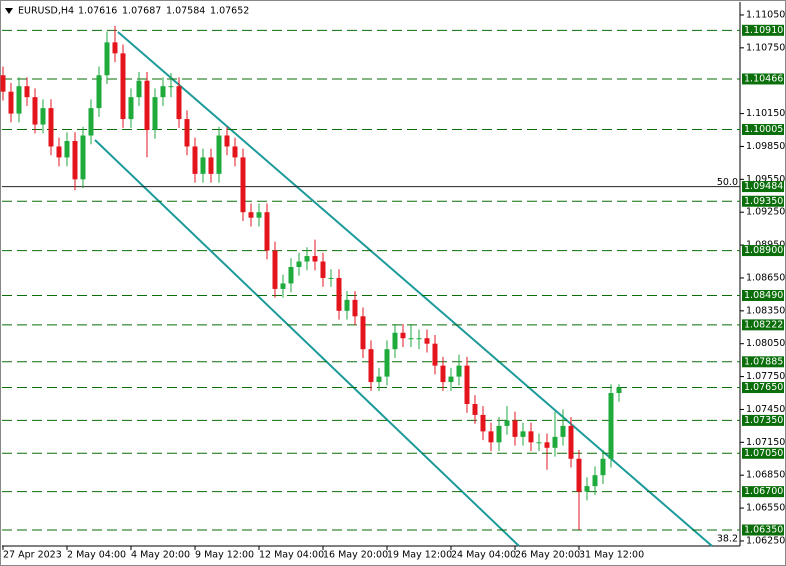 This screenshot has width=786, height=566. What do you see at coordinates (765, 47) in the screenshot?
I see `y-tick-label: 1.10750` at bounding box center [765, 47].